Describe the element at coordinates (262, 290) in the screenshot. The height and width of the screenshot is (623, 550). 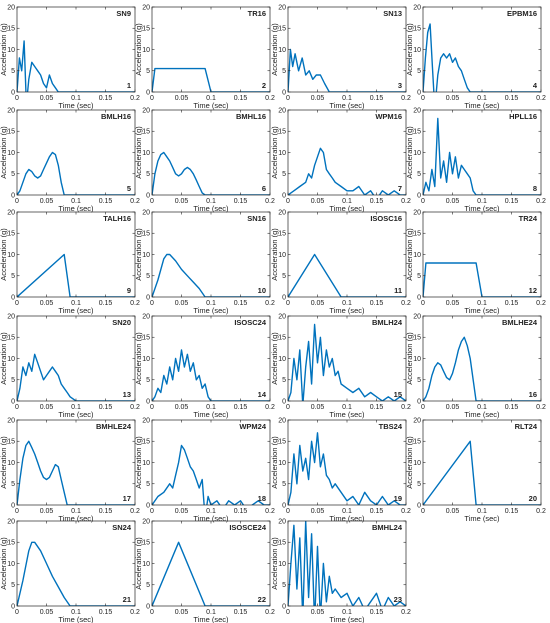
I see `panel-number: 10` at that location.